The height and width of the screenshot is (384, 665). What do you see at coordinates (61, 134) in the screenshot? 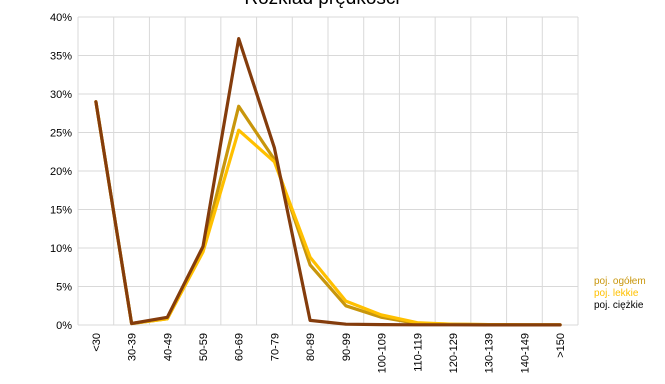
I see `y-tick-label: 25%` at bounding box center [61, 134].